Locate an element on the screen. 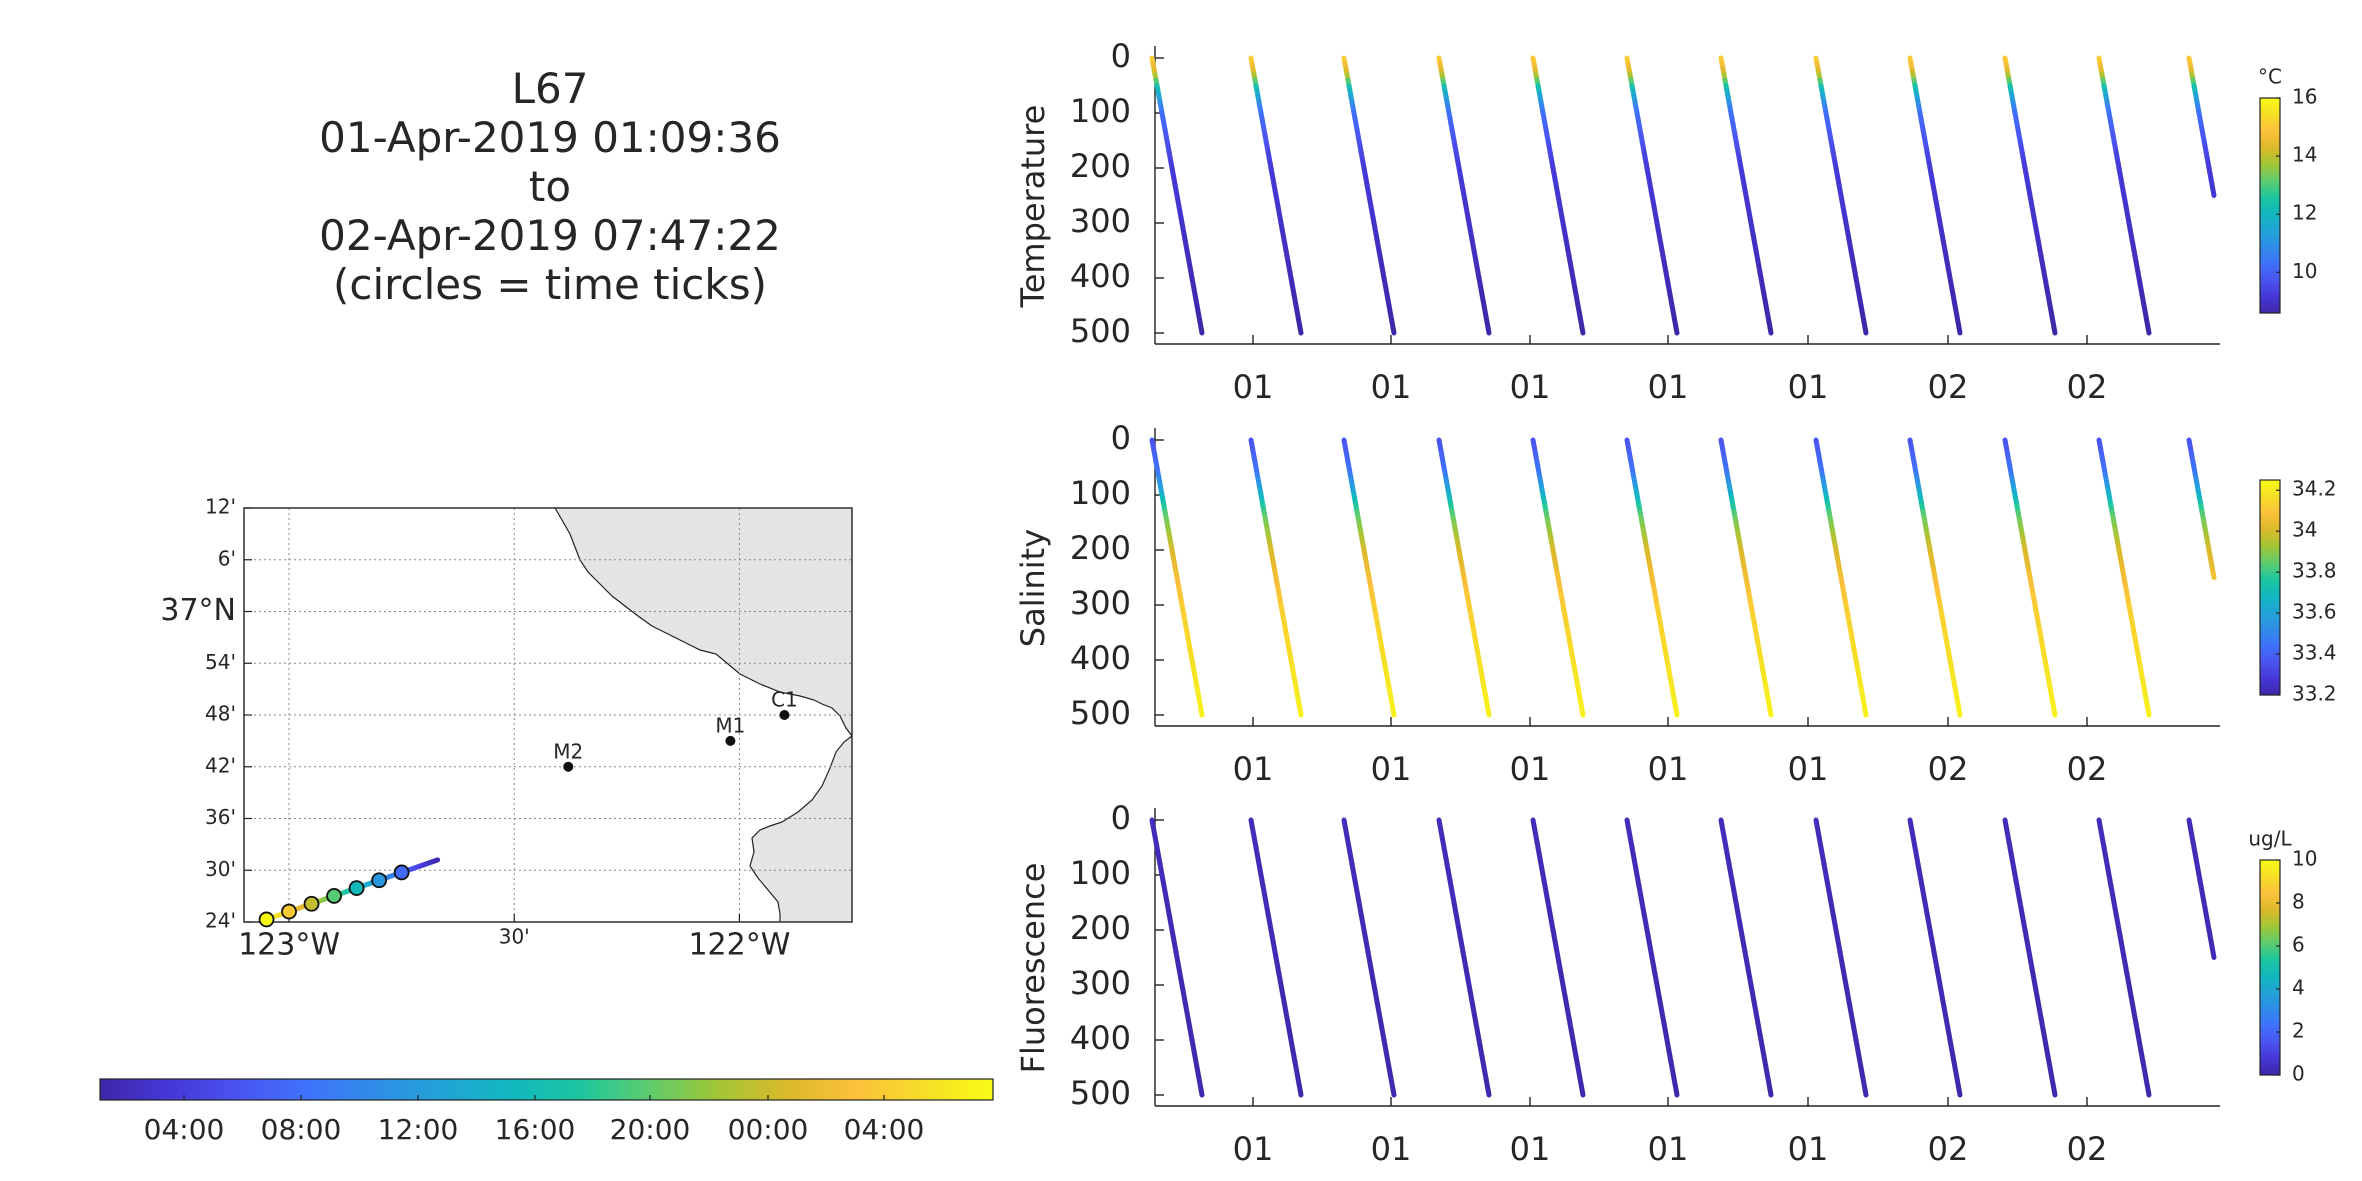 The image size is (2362, 1181). time-colorbar-label: 16:00 is located at coordinates (535, 1129).